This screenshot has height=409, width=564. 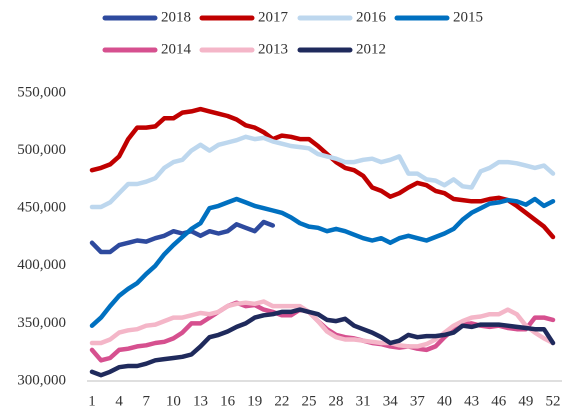 I want to click on legend-label: 2016, so click(x=371, y=17).